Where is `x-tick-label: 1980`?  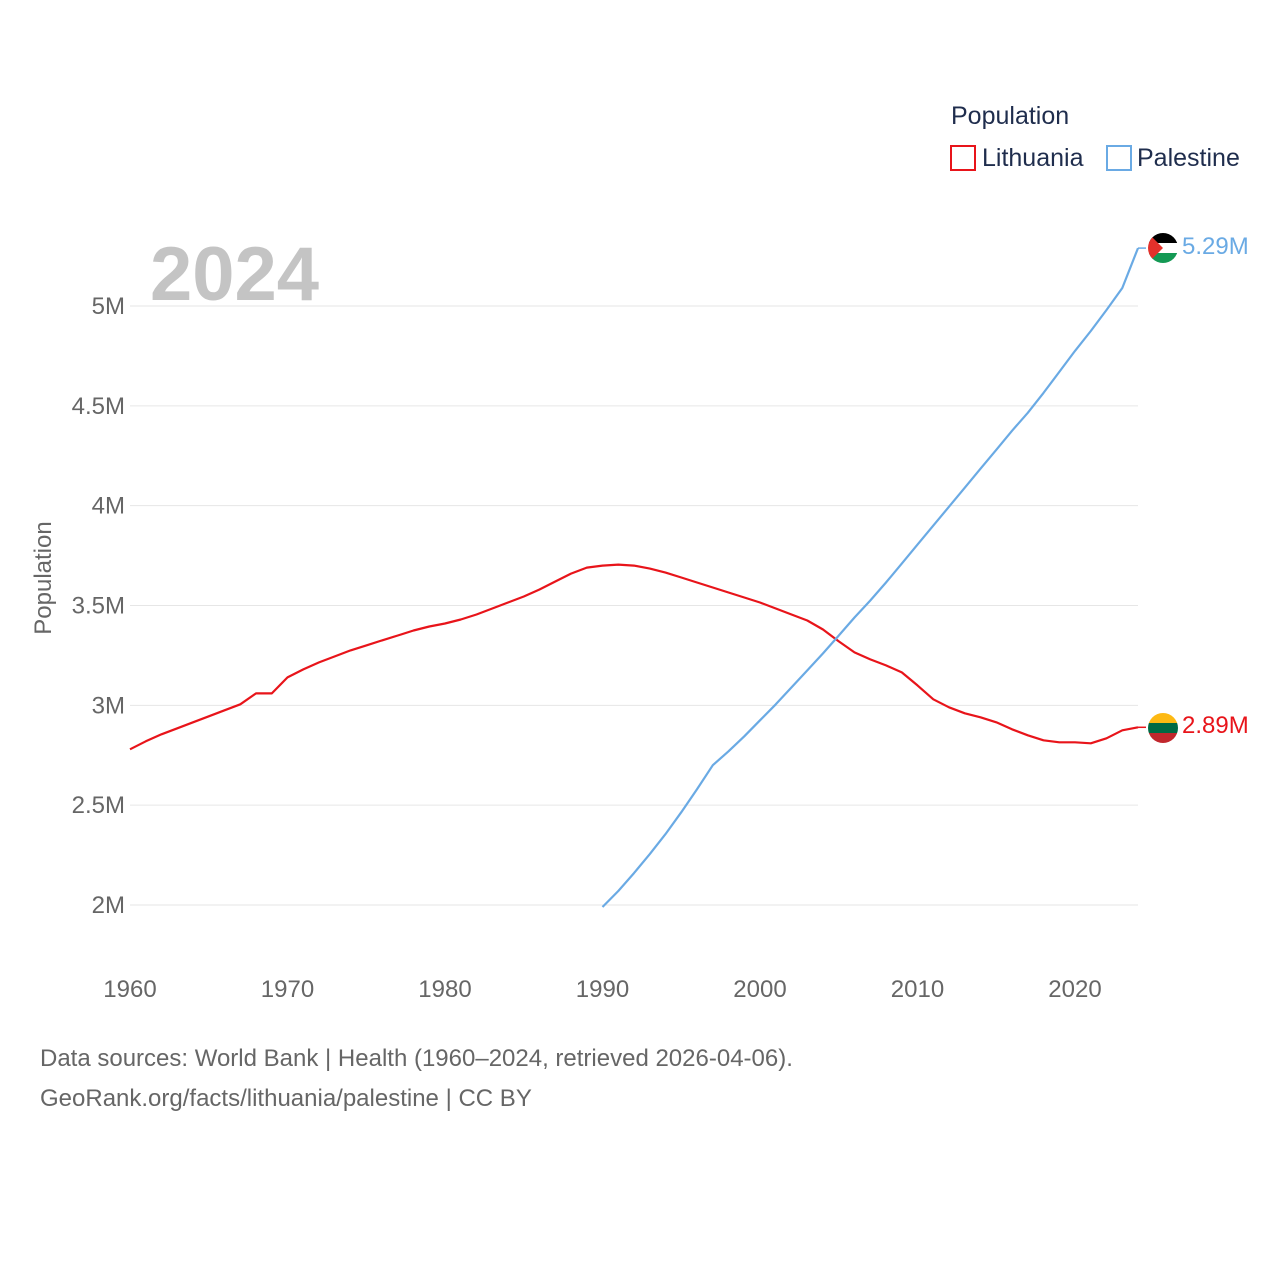
x-tick-label: 1980 is located at coordinates (444, 989).